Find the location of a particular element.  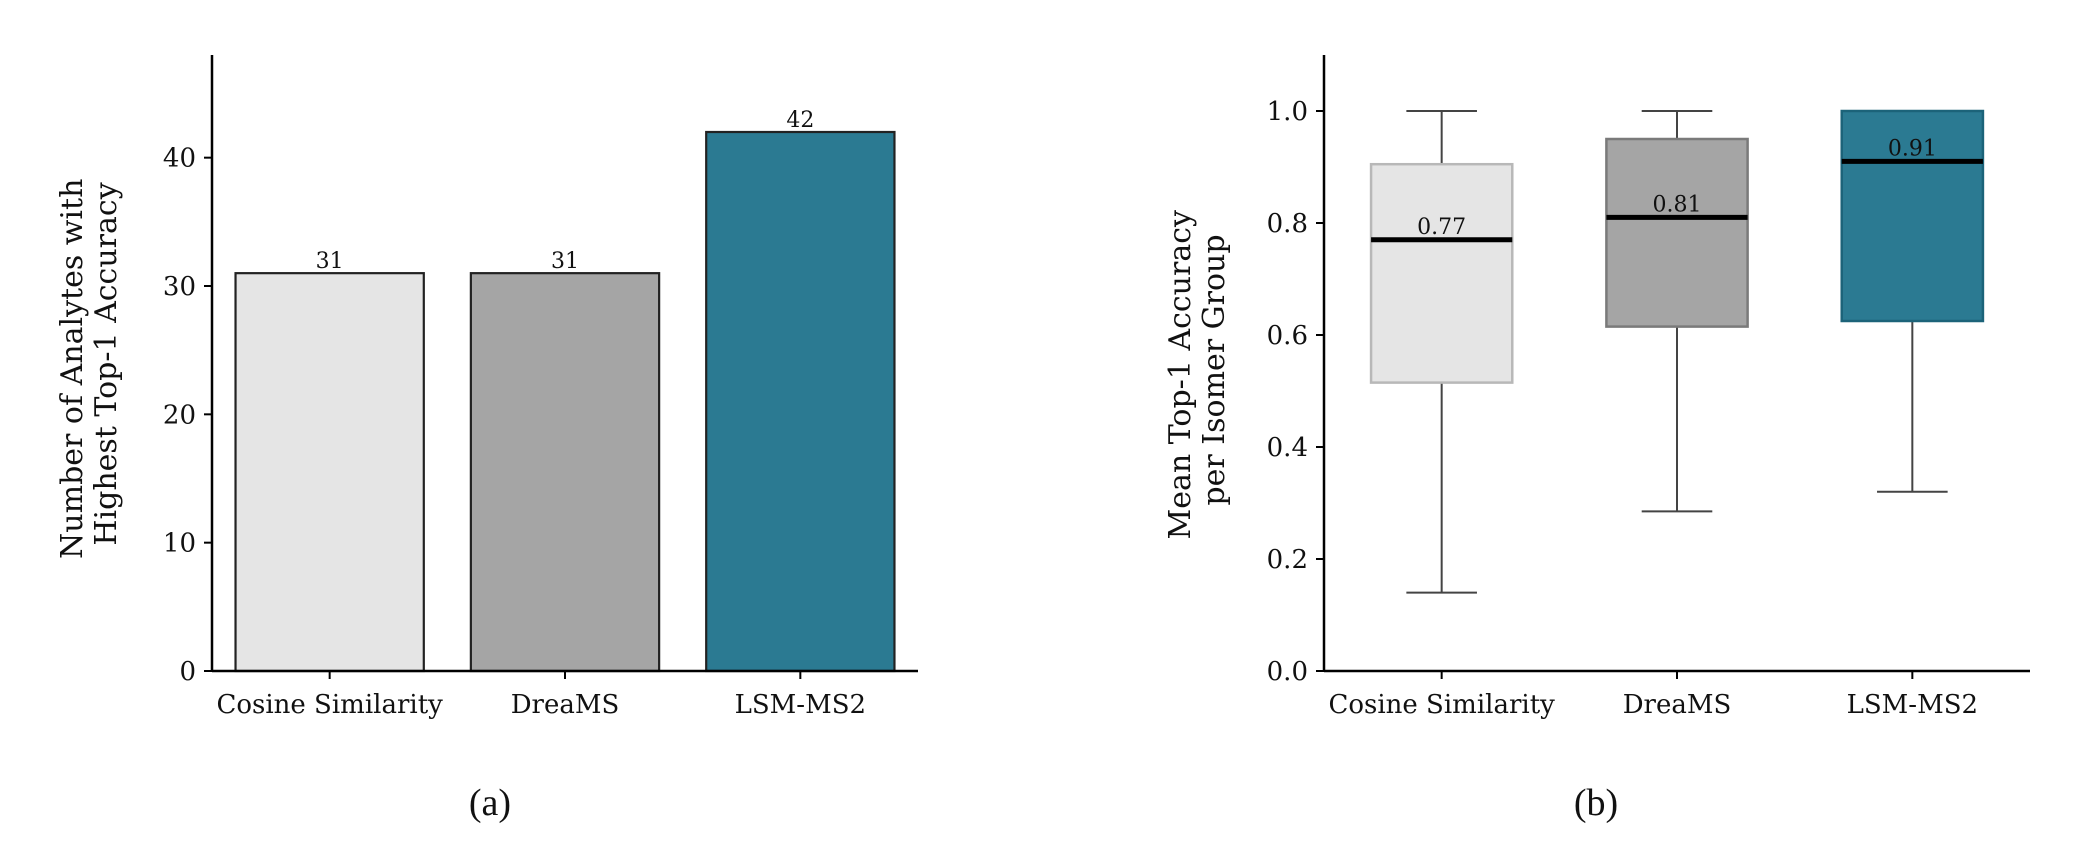

box-lsm-ms2: 0.91 is located at coordinates (1912, 301).